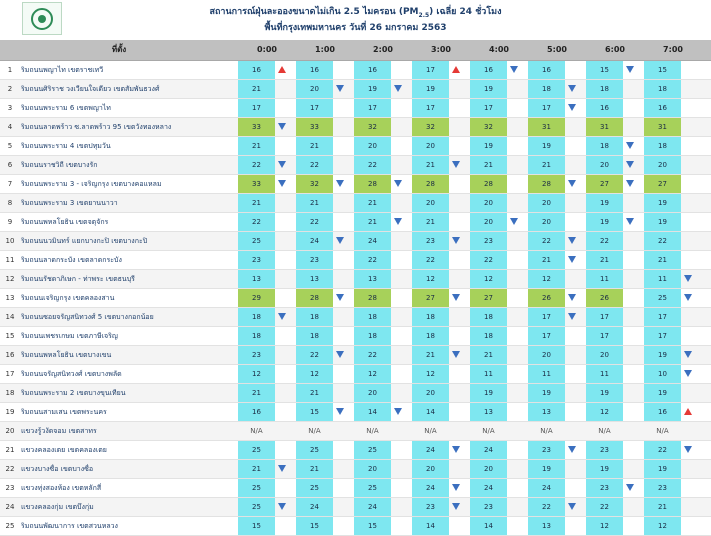  What do you see at coordinates (383, 488) in the screenshot?
I see `pm25-cell: 25` at bounding box center [383, 488].